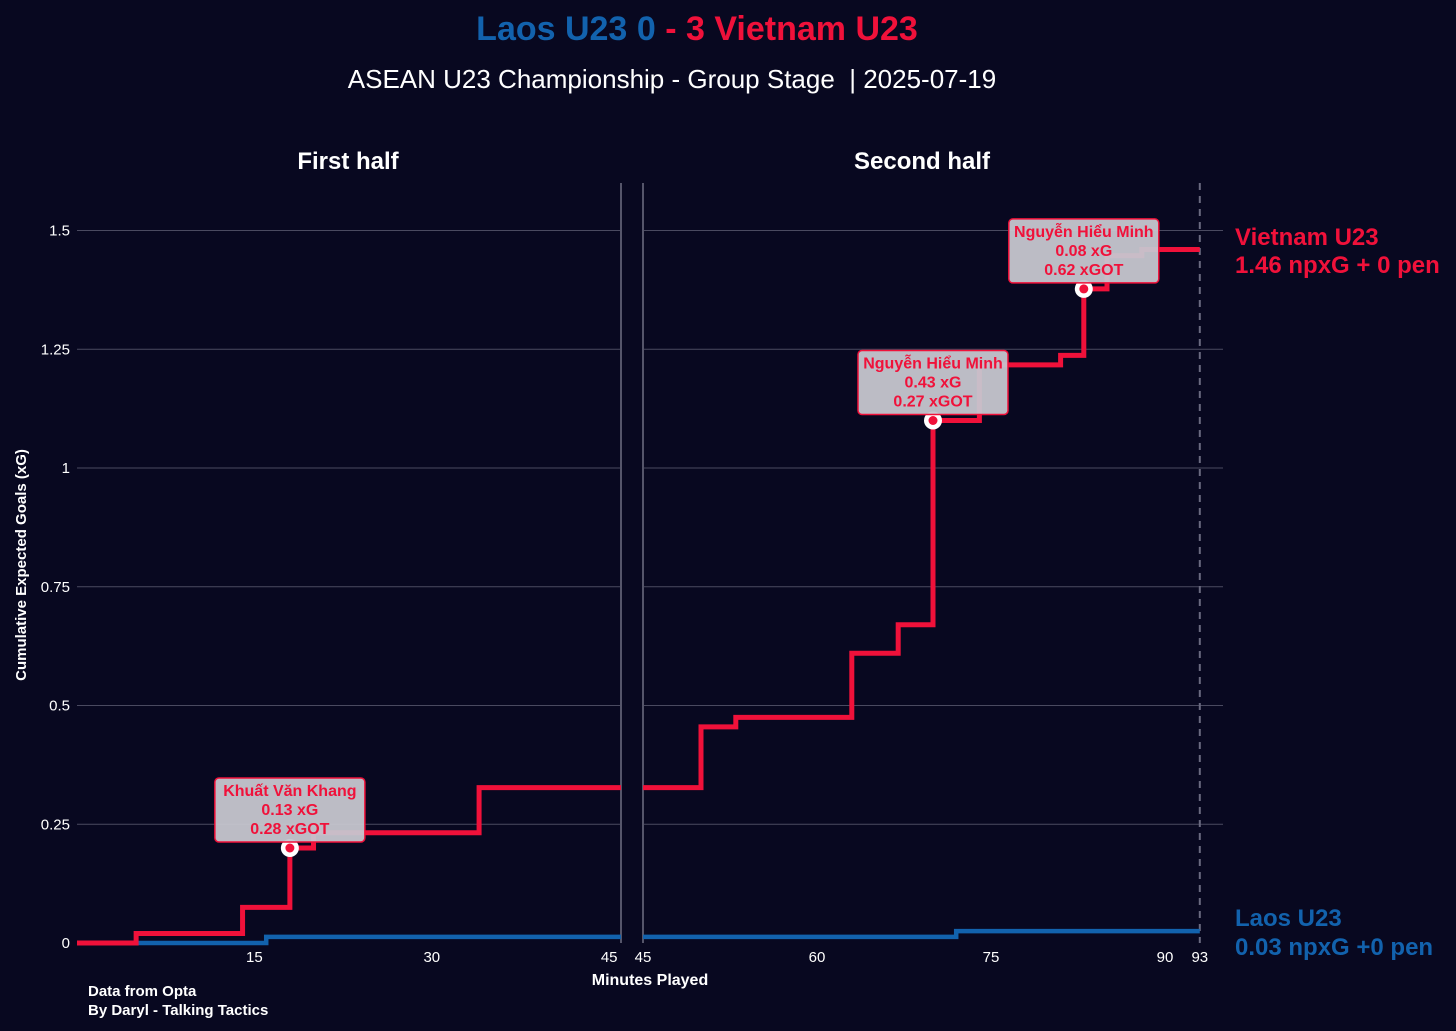  What do you see at coordinates (932, 402) in the screenshot?
I see `goal-xgot-label: 0.27 xGOT` at bounding box center [932, 402].